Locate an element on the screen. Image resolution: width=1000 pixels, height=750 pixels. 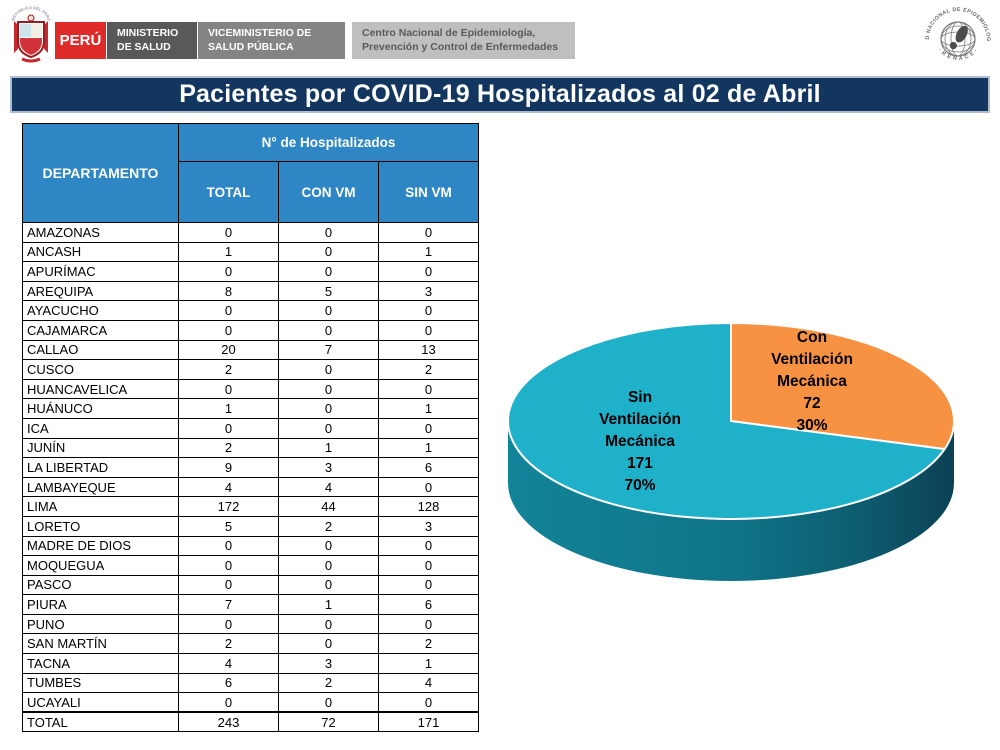
peru-label-box: PERÚ is located at coordinates (80, 40).